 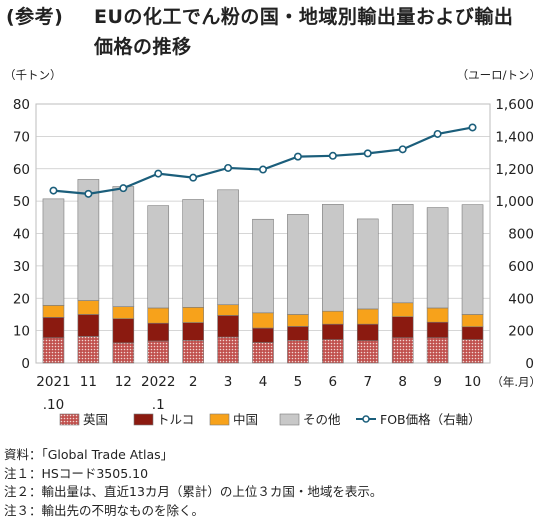 What do you see at coordinates (21, 105) in the screenshot?
I see `left-tick-label: 80` at bounding box center [21, 105].